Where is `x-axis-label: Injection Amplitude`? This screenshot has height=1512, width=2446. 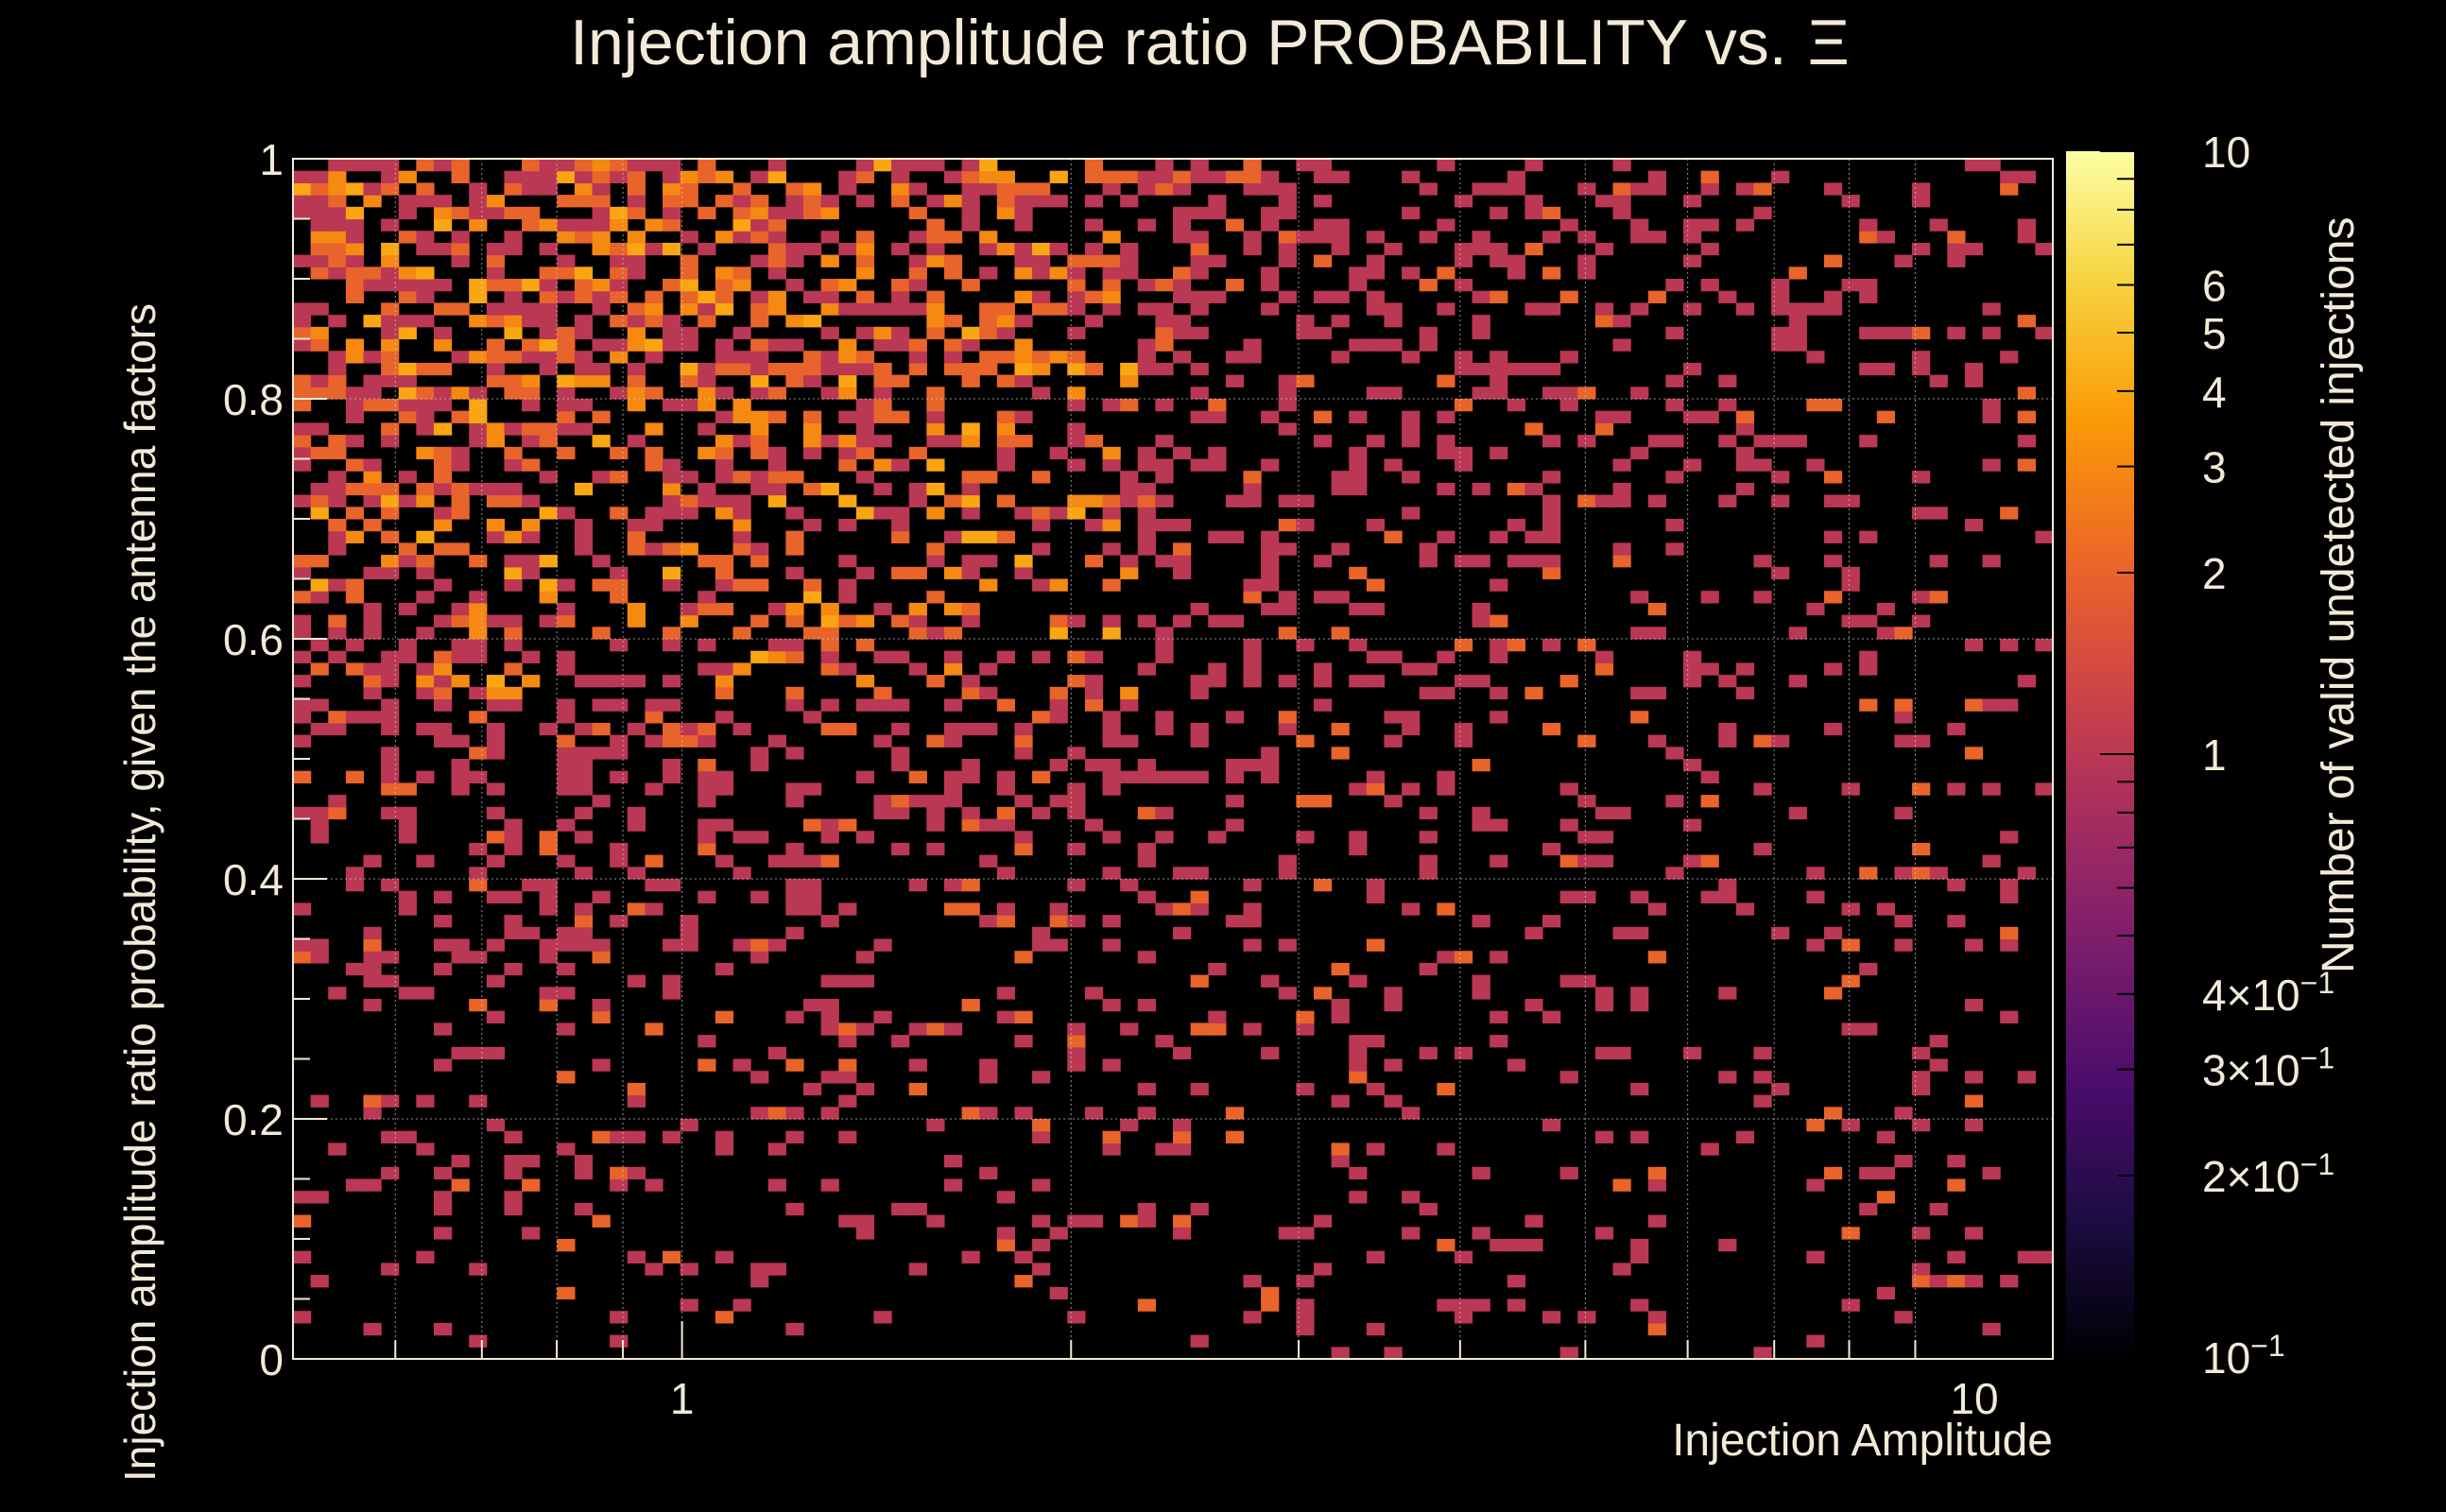
x-axis-label: Injection Amplitude is located at coordinates (1862, 1441).